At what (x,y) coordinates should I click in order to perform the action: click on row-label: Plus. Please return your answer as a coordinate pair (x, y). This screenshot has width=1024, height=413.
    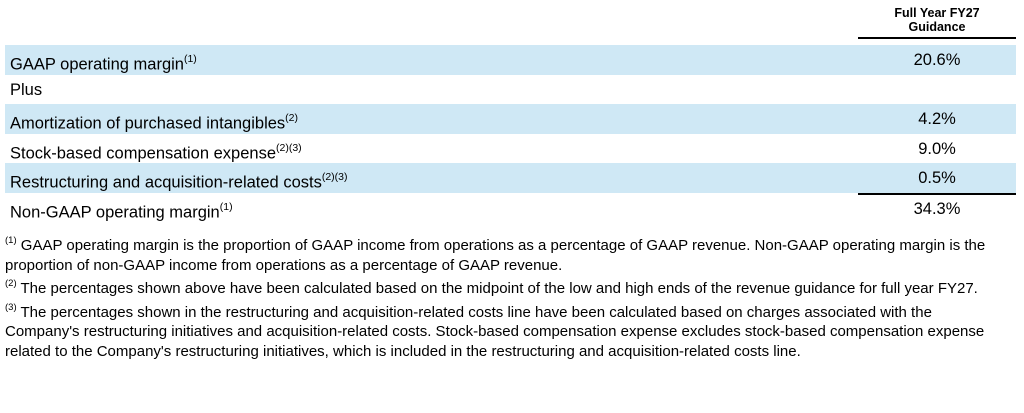
    Looking at the image, I should click on (26, 89).